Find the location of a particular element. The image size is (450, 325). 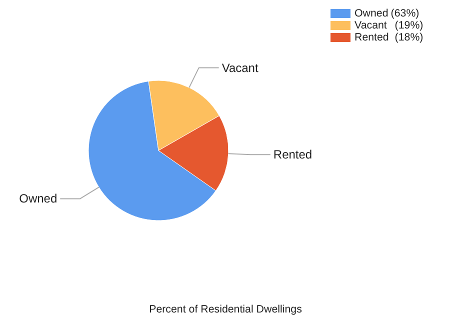

data-label: (18%) is located at coordinates (409, 38).